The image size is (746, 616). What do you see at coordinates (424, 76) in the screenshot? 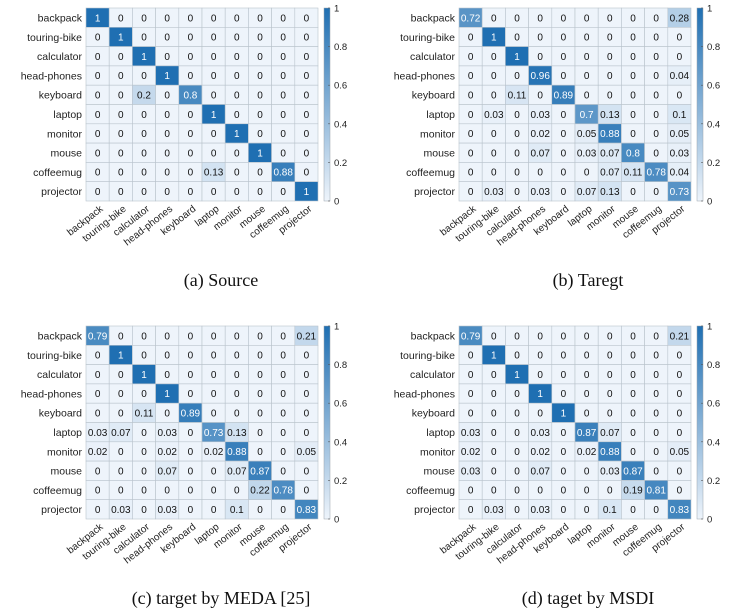
I see `row-label: head-phones` at bounding box center [424, 76].